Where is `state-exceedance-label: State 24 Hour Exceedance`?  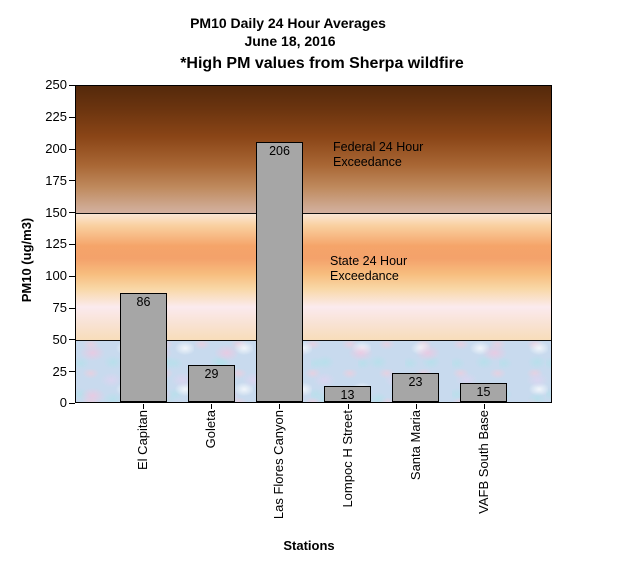
state-exceedance-label: State 24 Hour Exceedance is located at coordinates (368, 269).